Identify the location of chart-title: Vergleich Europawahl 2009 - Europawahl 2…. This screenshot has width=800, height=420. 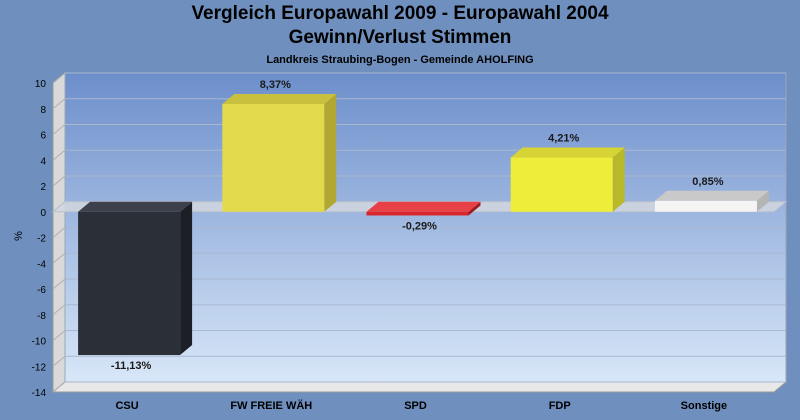
(400, 13).